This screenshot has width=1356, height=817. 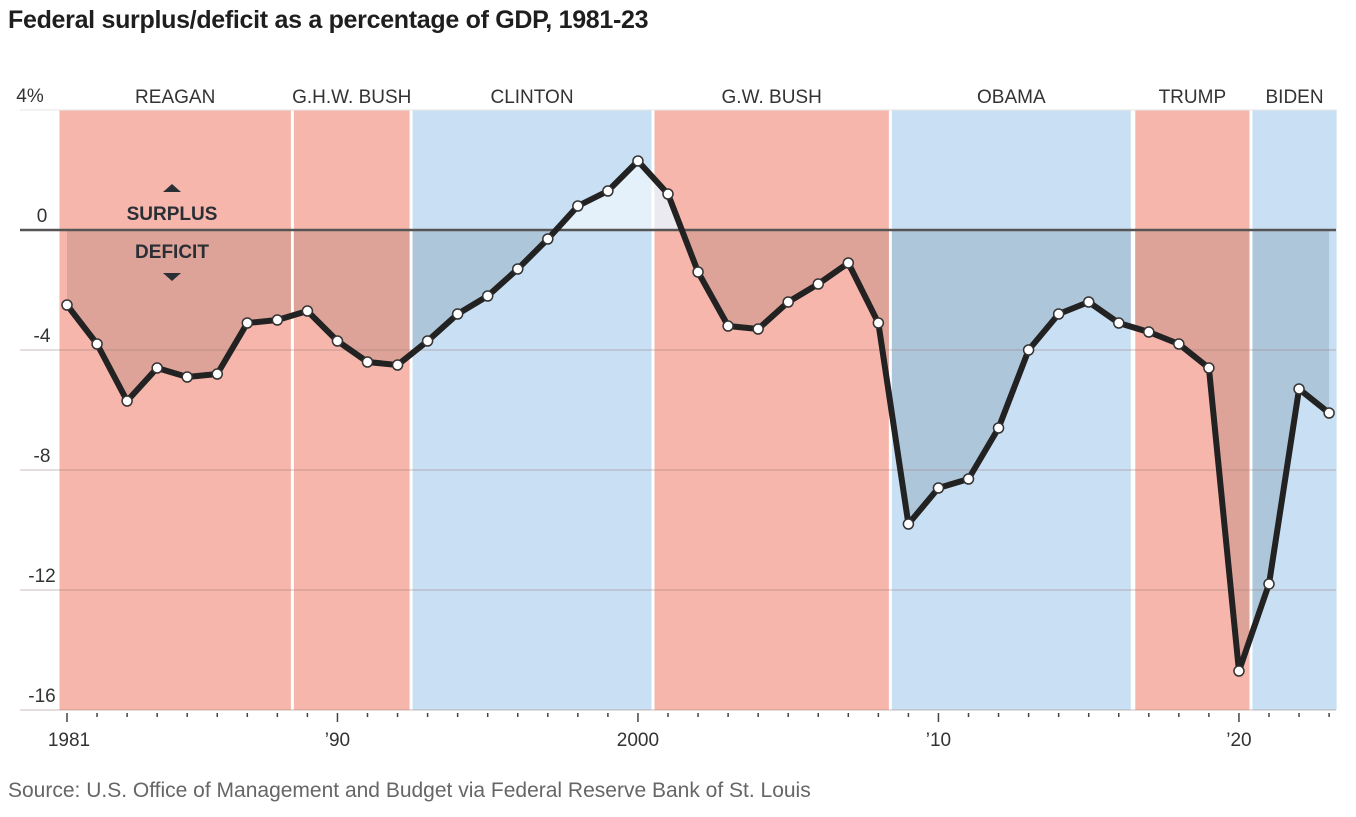 What do you see at coordinates (968, 479) in the screenshot?
I see `data-point-2011` at bounding box center [968, 479].